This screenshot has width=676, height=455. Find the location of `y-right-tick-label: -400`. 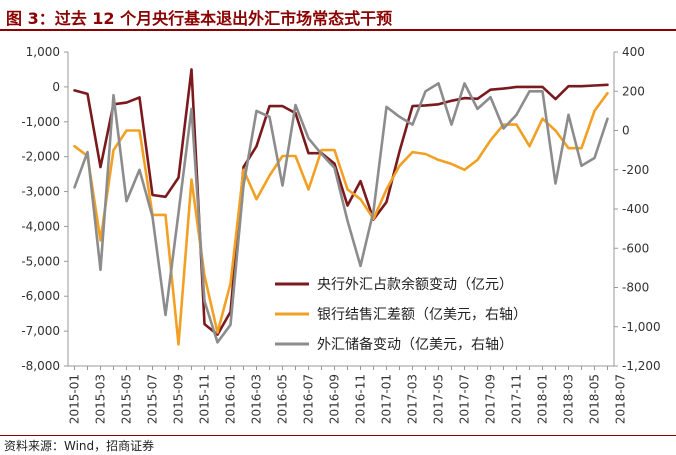

y-right-tick-label: -400 is located at coordinates (635, 209).